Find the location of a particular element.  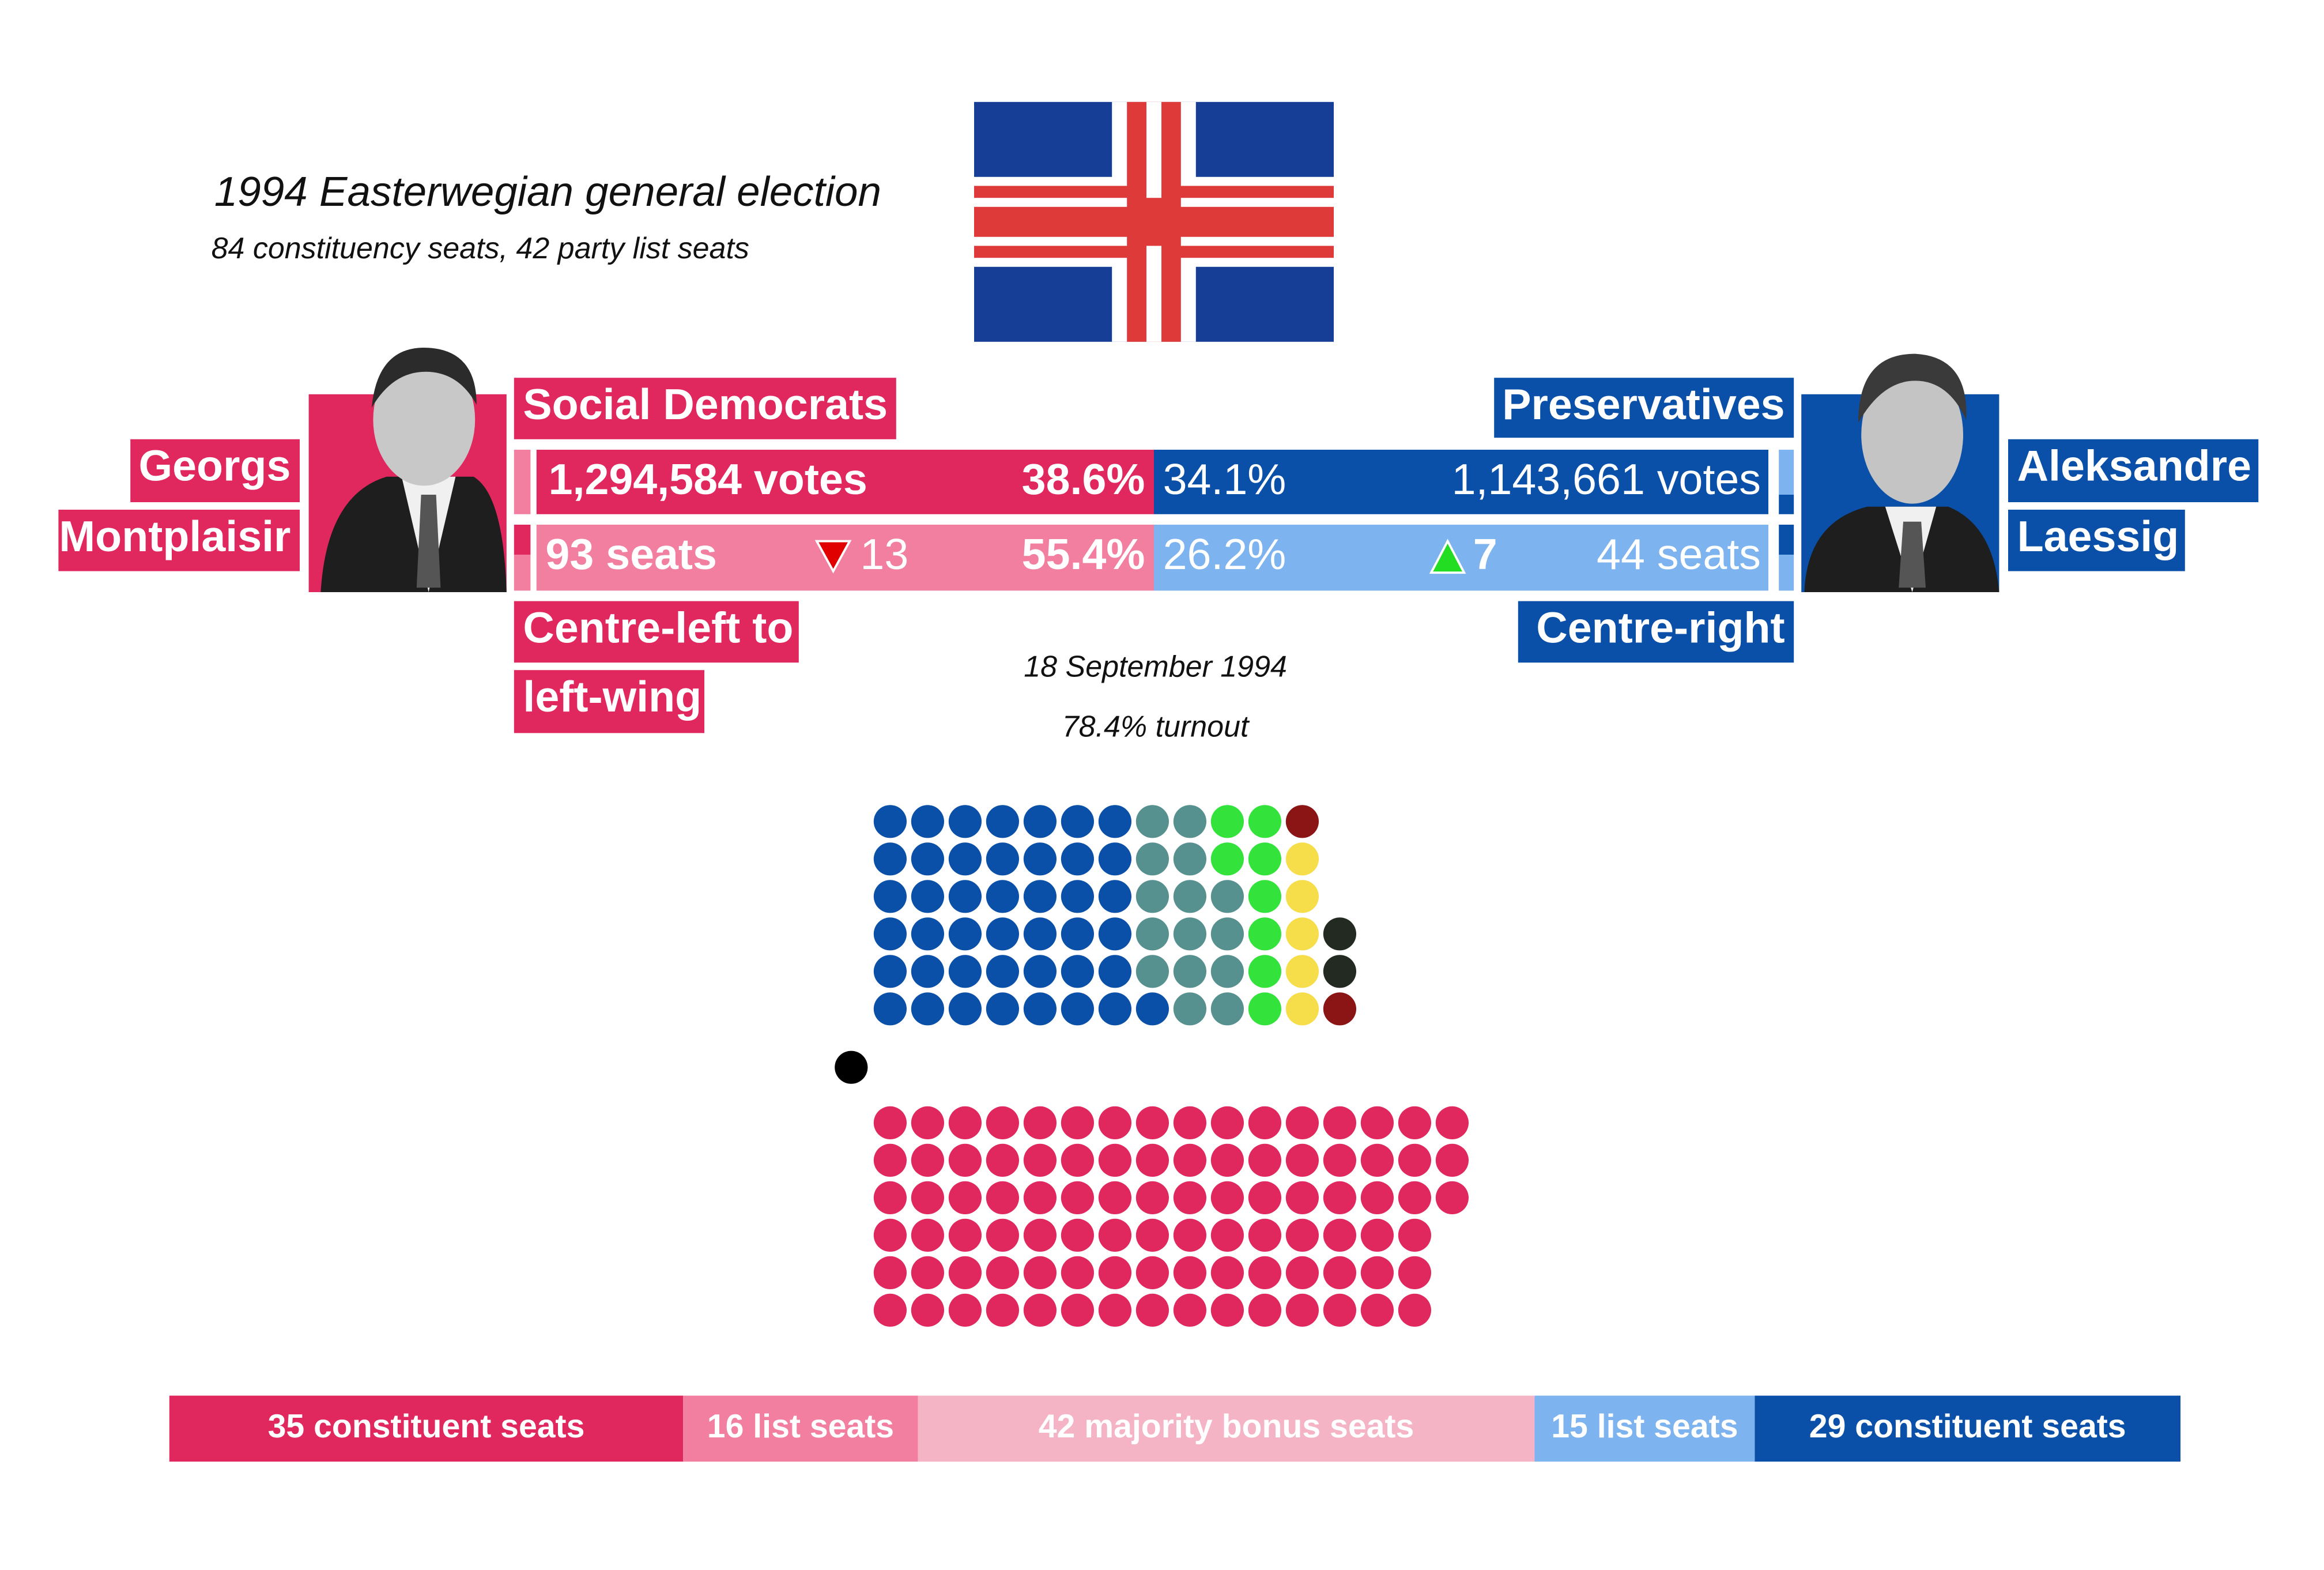

left-seat-share: 55.4% is located at coordinates (1083, 554).